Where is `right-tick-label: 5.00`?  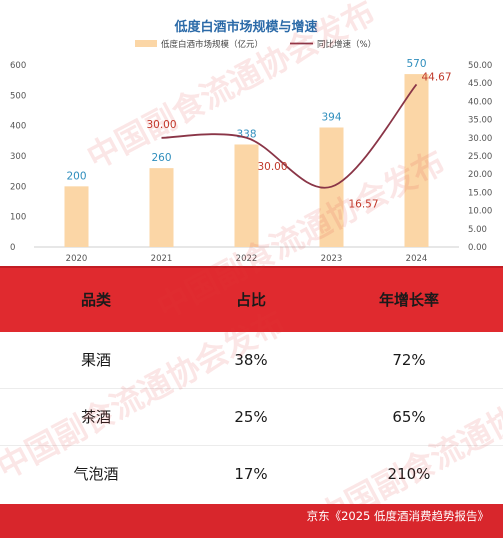 right-tick-label: 5.00 is located at coordinates (477, 230).